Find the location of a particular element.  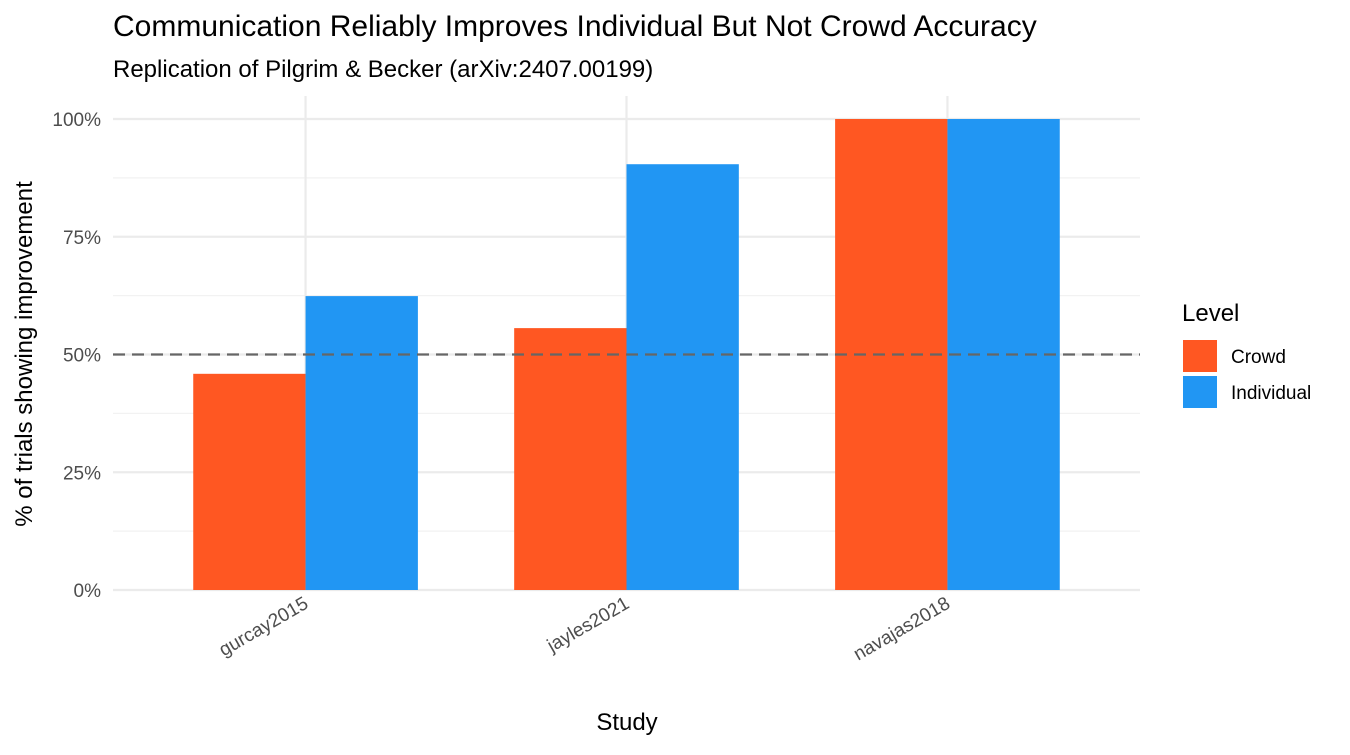

x-tick-label: gurcay2015 is located at coordinates (264, 627).